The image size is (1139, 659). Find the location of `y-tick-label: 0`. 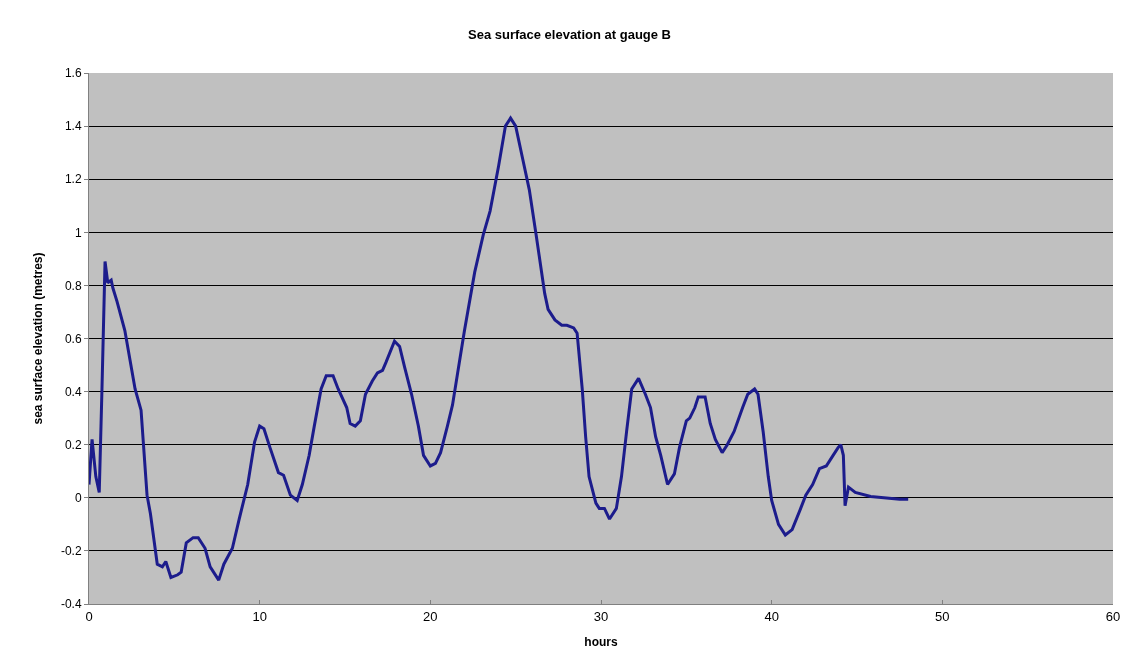

y-tick-label: 0 is located at coordinates (78, 498).